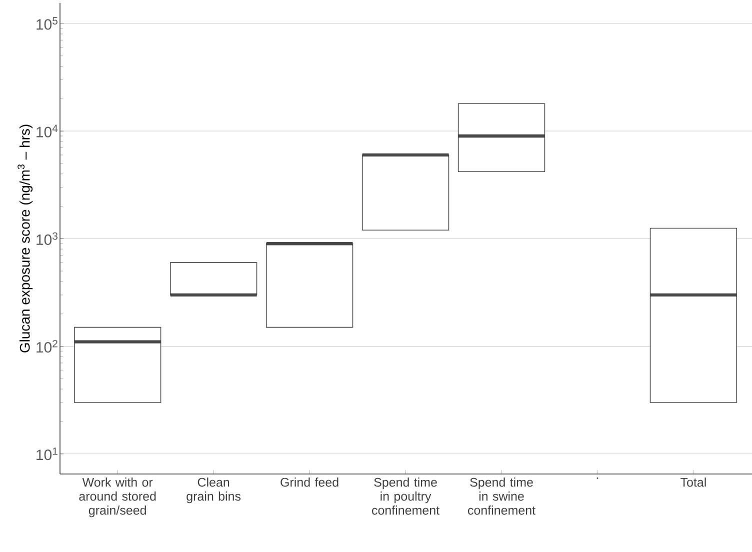 This screenshot has height=552, width=752. I want to click on x-tick-label: Spend time in swine confinement, so click(502, 496).